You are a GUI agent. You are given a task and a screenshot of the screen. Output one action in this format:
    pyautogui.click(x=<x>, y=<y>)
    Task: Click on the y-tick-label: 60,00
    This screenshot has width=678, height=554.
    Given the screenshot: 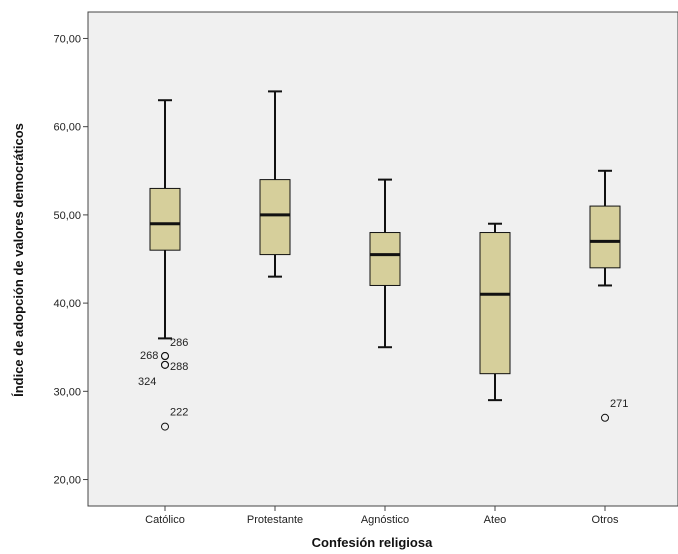 What is the action you would take?
    pyautogui.click(x=67, y=128)
    